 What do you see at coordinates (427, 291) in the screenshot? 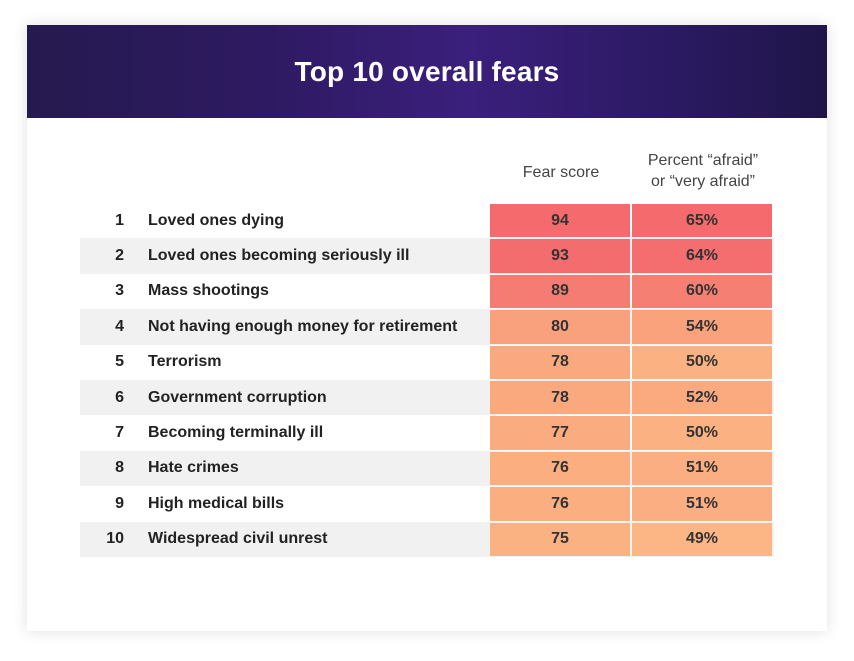
I see `table-row: 3 Mass shootings 89 60%` at bounding box center [427, 291].